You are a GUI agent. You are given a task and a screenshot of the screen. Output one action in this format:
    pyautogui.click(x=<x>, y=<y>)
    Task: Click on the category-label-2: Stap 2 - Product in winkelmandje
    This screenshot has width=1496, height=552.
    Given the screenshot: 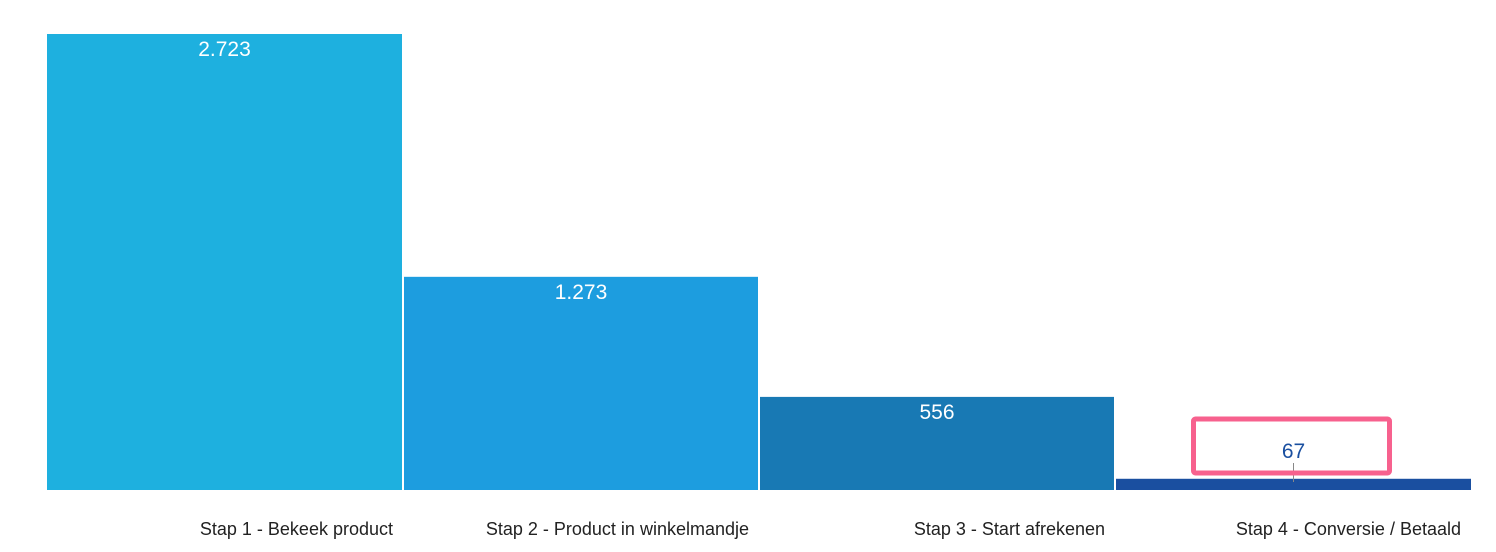 What is the action you would take?
    pyautogui.click(x=617, y=529)
    